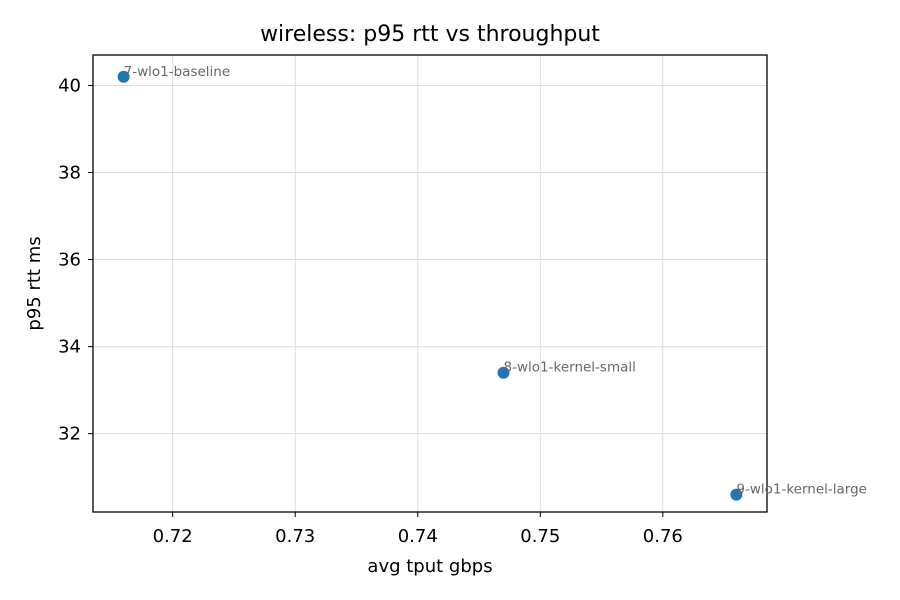 The image size is (900, 600). Describe the element at coordinates (663, 536) in the screenshot. I see `x-tick-label: 0.76` at that location.